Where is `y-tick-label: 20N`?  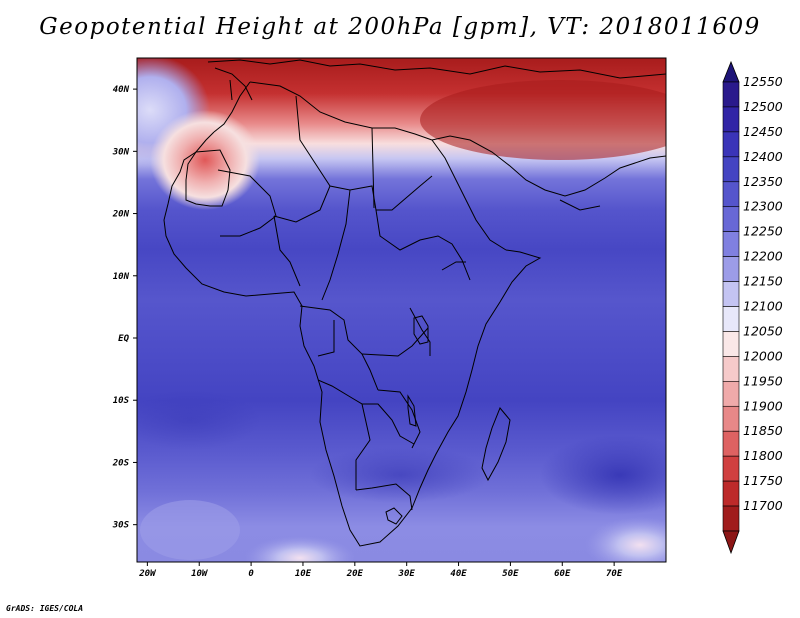
y-tick-label: 20N is located at coordinates (121, 215).